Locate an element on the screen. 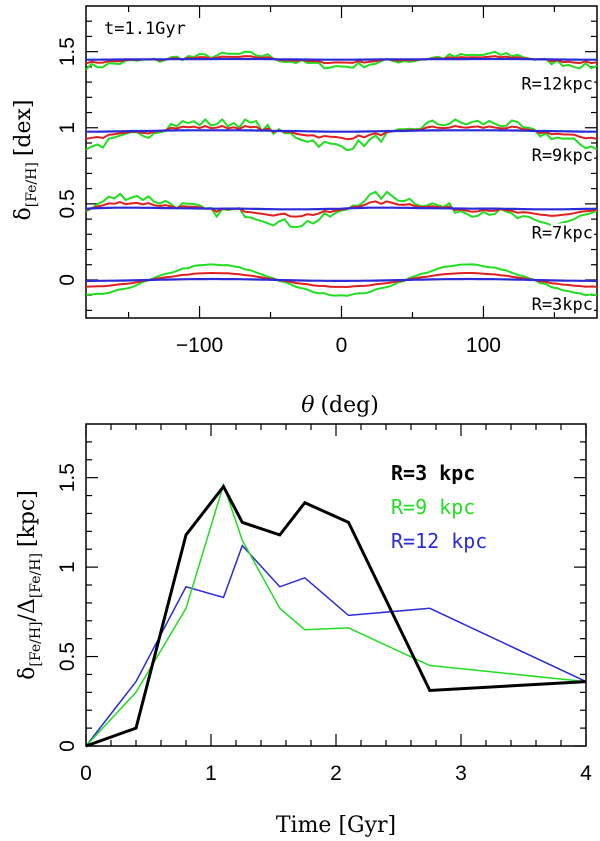 Image resolution: width=600 pixels, height=841 pixels. legend-entry: R=12 kpc is located at coordinates (439, 541).